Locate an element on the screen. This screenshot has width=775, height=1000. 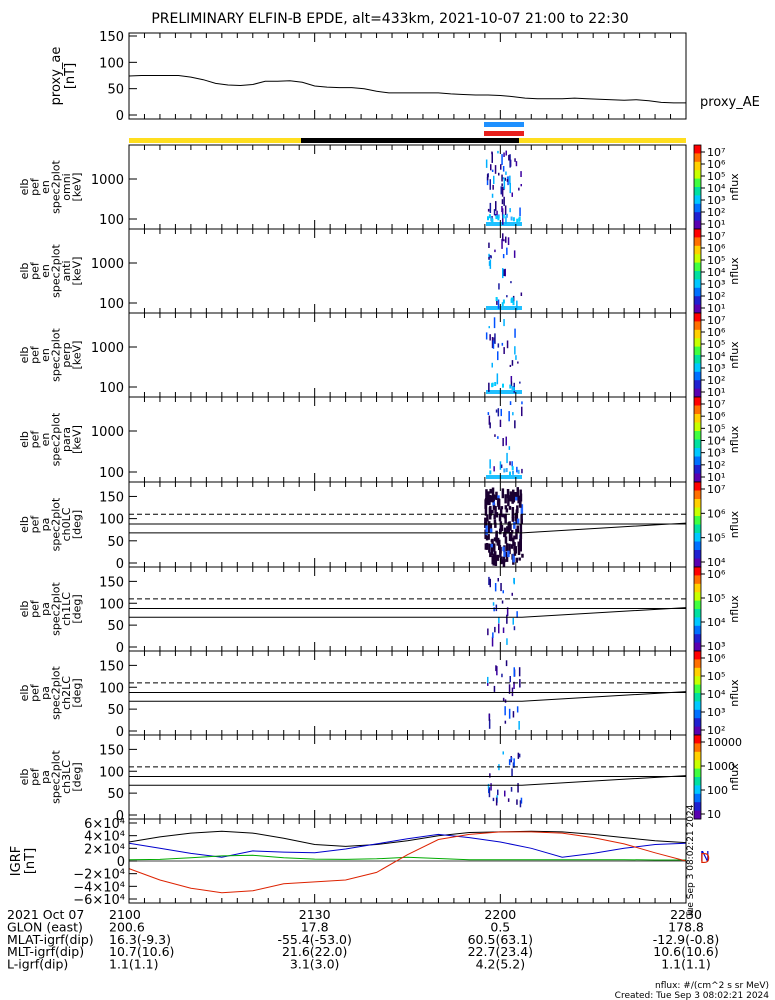
sunlight-bar is located at coordinates (602, 140).